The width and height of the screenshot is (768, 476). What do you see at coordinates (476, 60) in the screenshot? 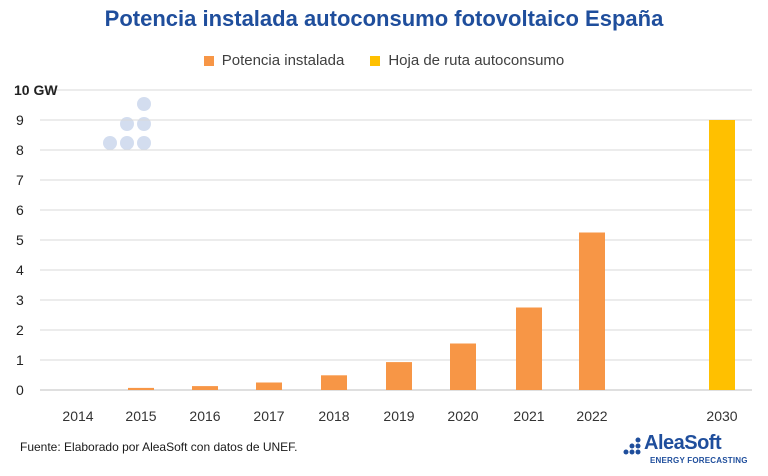
I see `legend-label-hoja-de-ruta: Hoja de ruta autoconsumo` at bounding box center [476, 60].